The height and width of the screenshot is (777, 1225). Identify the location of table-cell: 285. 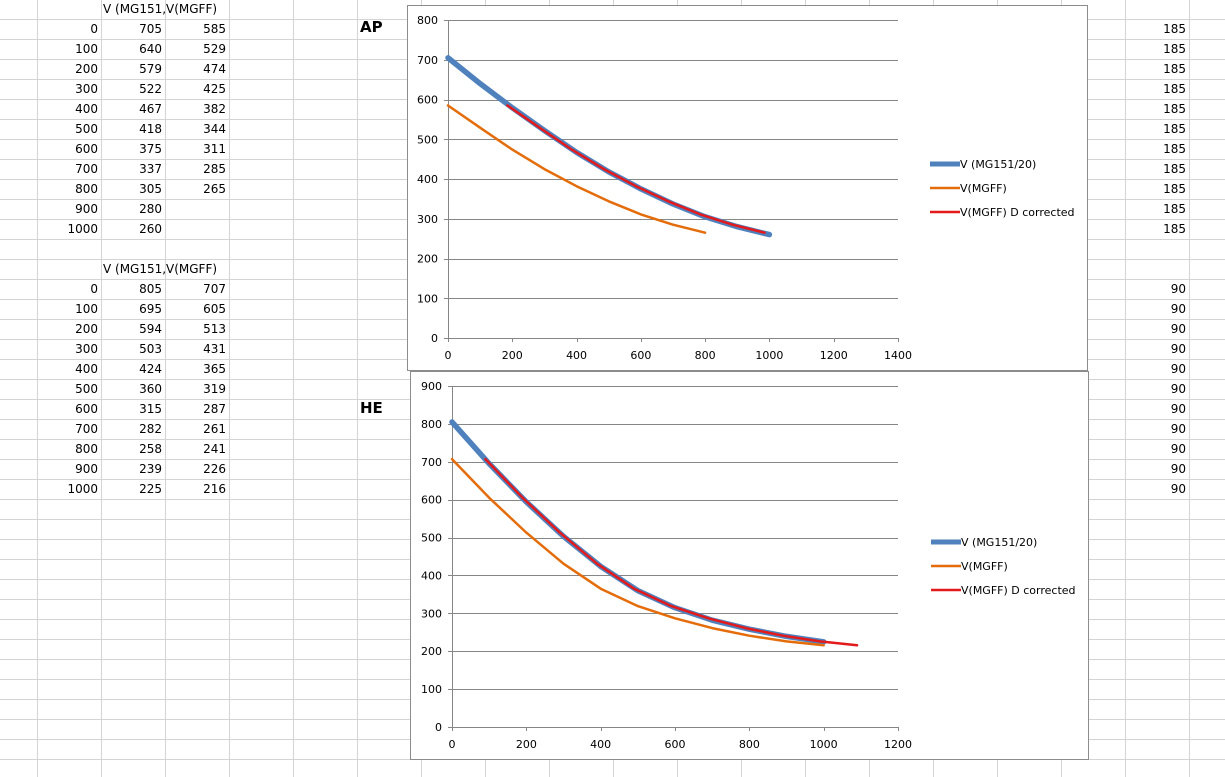
(214, 169).